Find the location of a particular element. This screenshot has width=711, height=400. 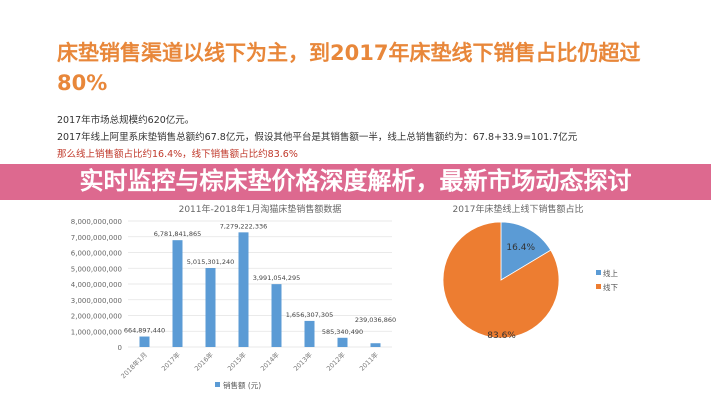

slide-heading: 床垫销售渠道以线下为主，到2017年床垫线下销售占比仍超过80% is located at coordinates (349, 68).